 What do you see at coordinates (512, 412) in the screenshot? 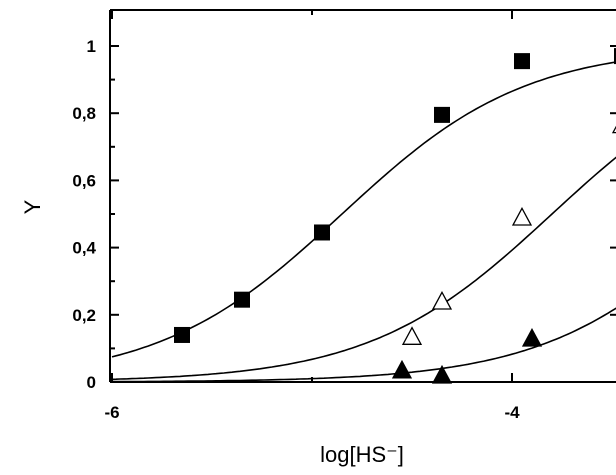
I see `x-tick-label: -4` at bounding box center [512, 412].